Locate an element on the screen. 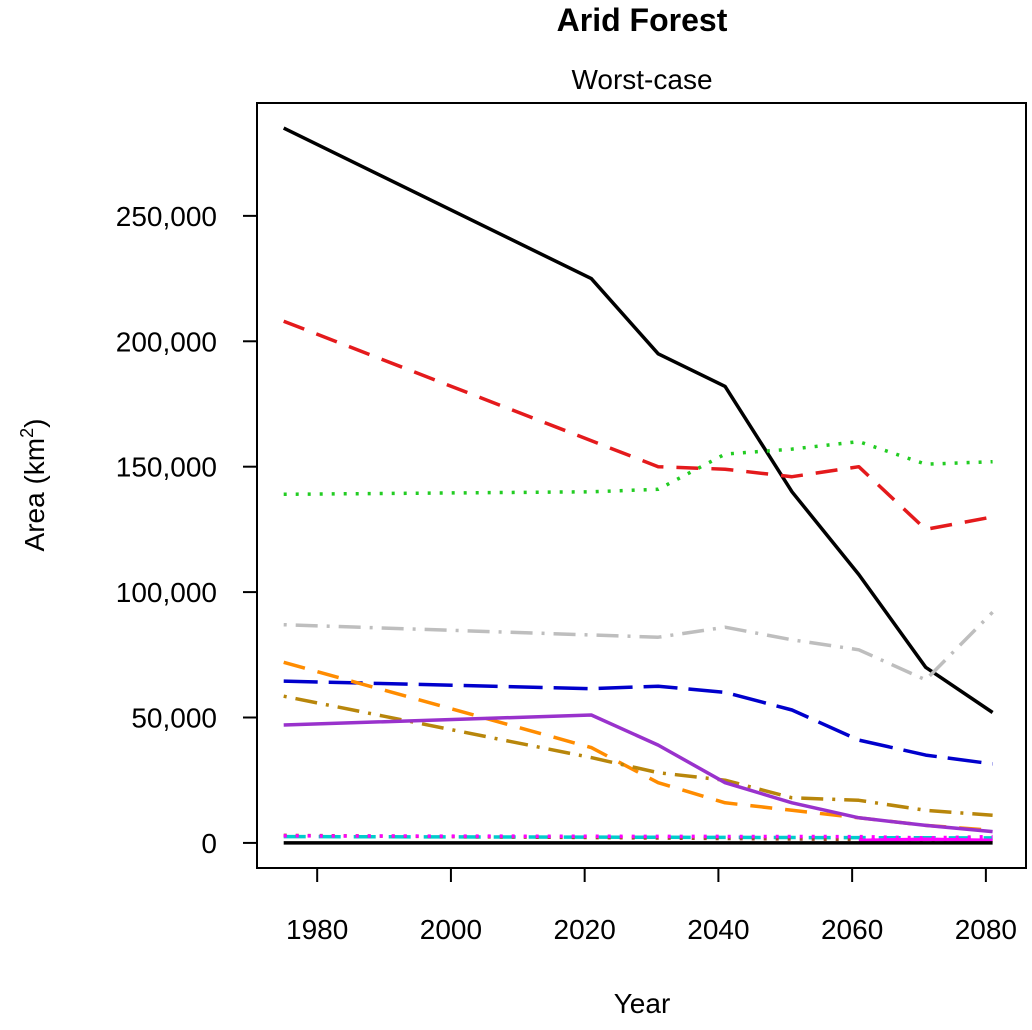  x-tick-label: 2020 is located at coordinates (585, 929).